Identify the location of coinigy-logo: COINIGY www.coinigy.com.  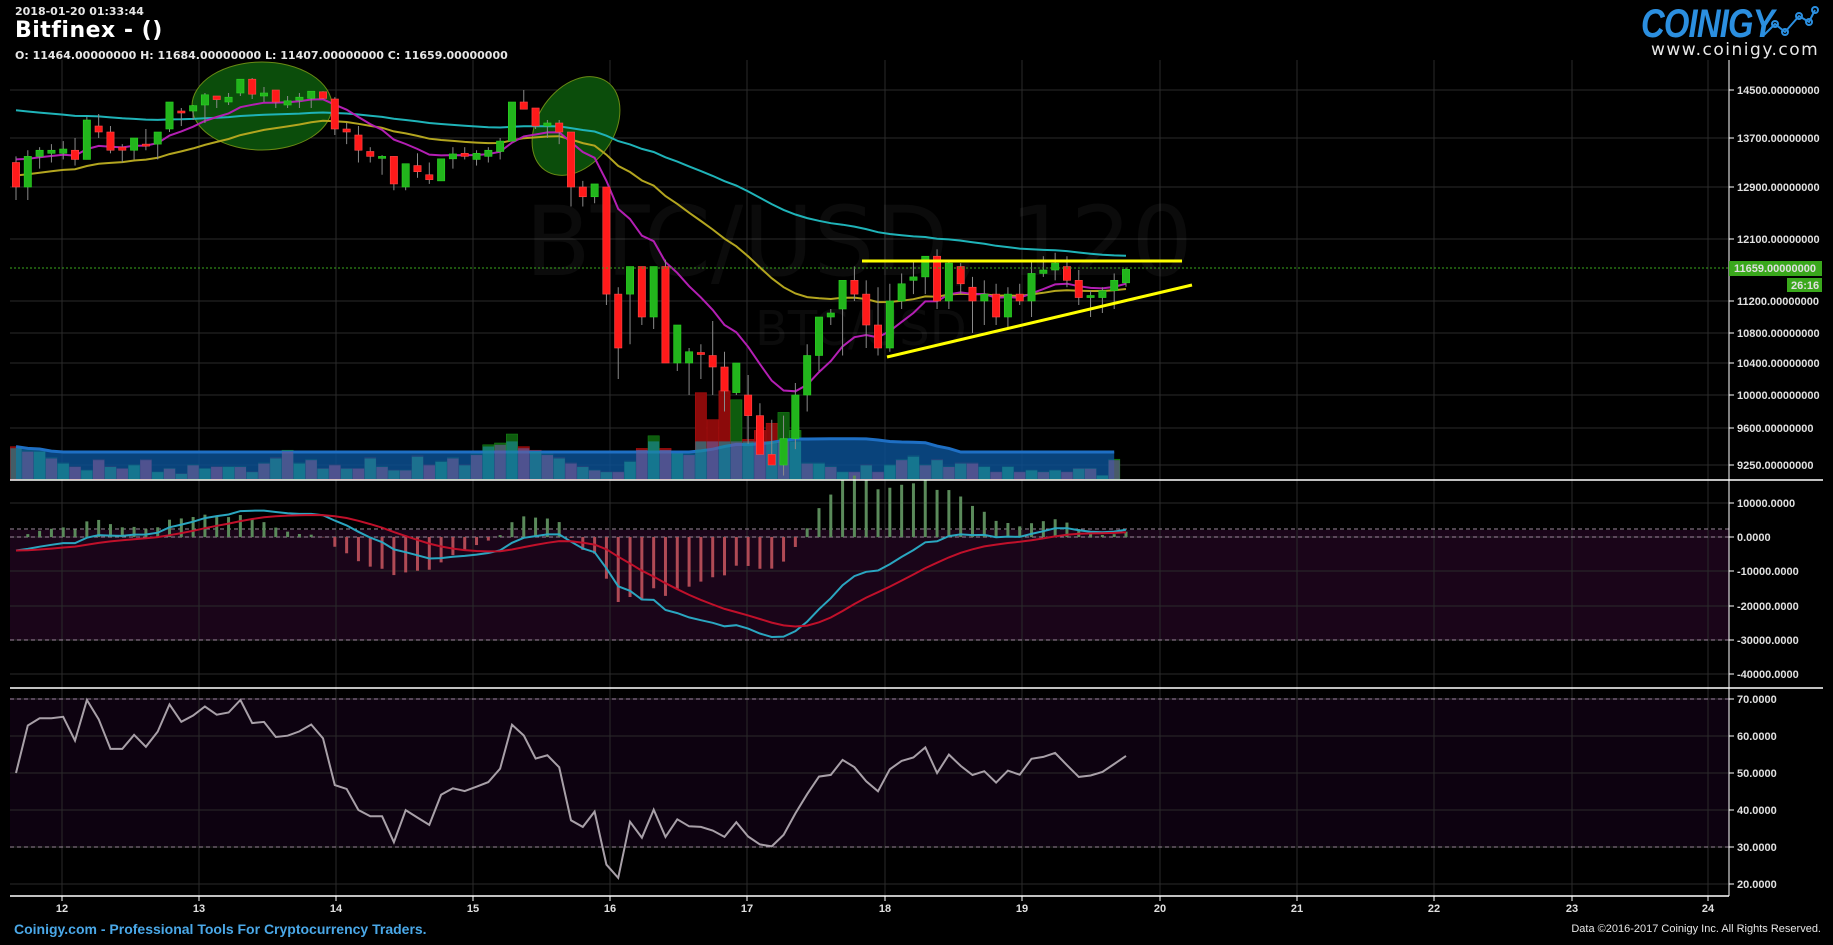
(1731, 31).